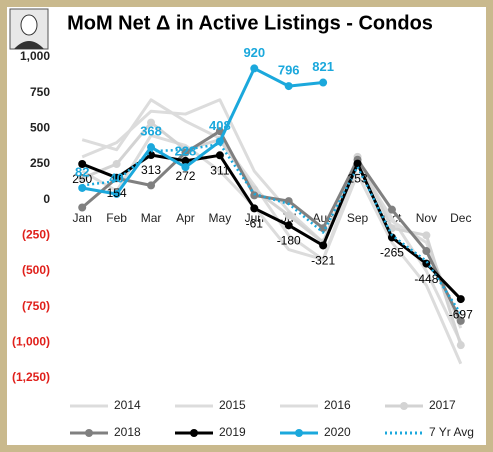  What do you see at coordinates (323, 66) in the screenshot?
I see `data-label: 821` at bounding box center [323, 66].